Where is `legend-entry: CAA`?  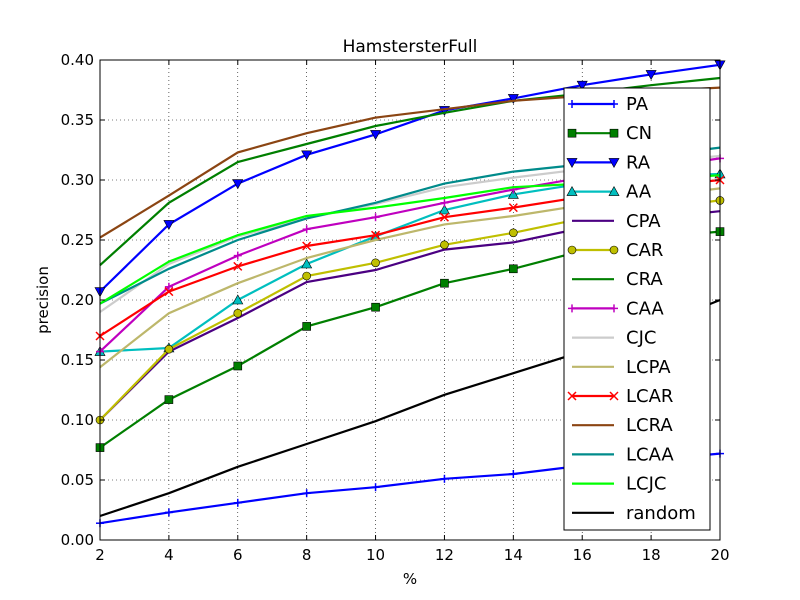 legend-entry: CAA is located at coordinates (616, 308).